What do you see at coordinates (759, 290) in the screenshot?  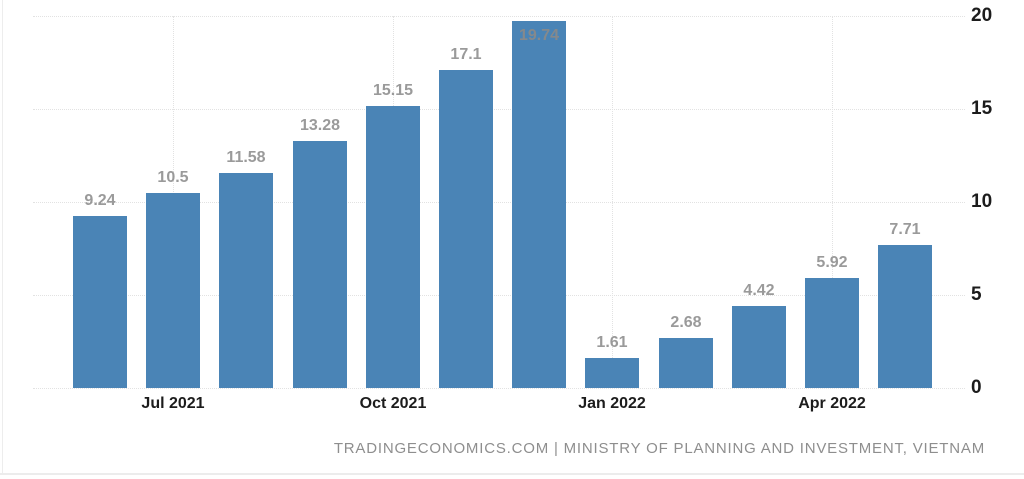 I see `bar-value-label: 4.42` at bounding box center [759, 290].